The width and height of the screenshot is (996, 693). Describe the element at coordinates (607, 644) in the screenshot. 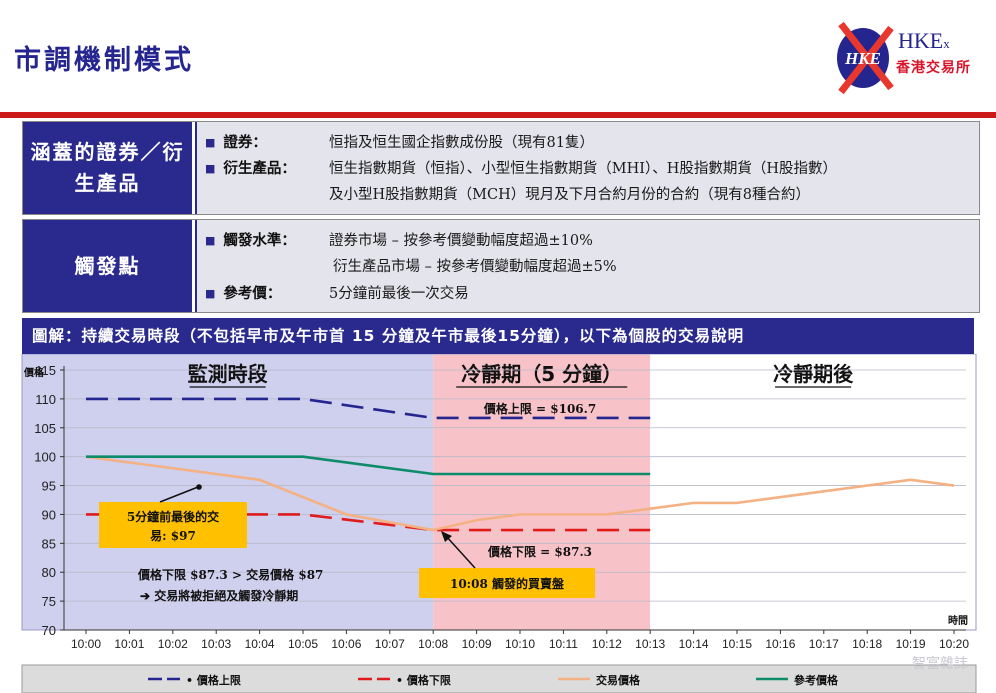

I see `x-tick-label: 10:12` at that location.